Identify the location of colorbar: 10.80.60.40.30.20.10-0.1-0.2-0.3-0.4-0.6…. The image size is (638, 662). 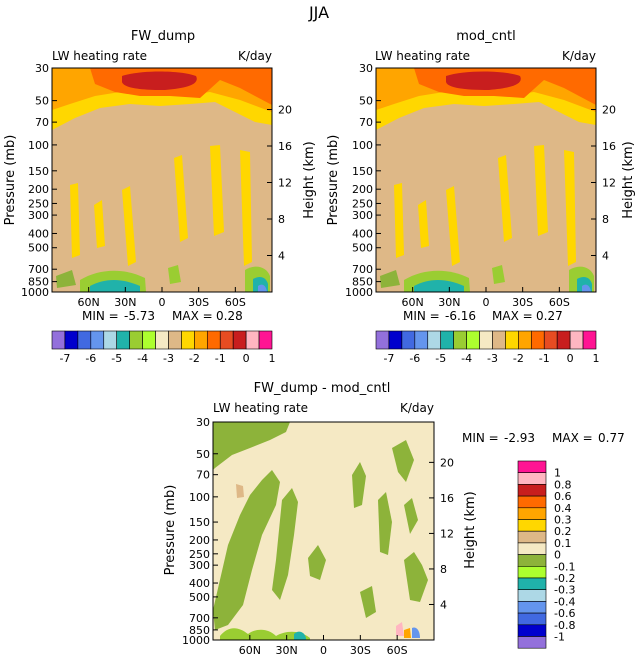
(546, 554).